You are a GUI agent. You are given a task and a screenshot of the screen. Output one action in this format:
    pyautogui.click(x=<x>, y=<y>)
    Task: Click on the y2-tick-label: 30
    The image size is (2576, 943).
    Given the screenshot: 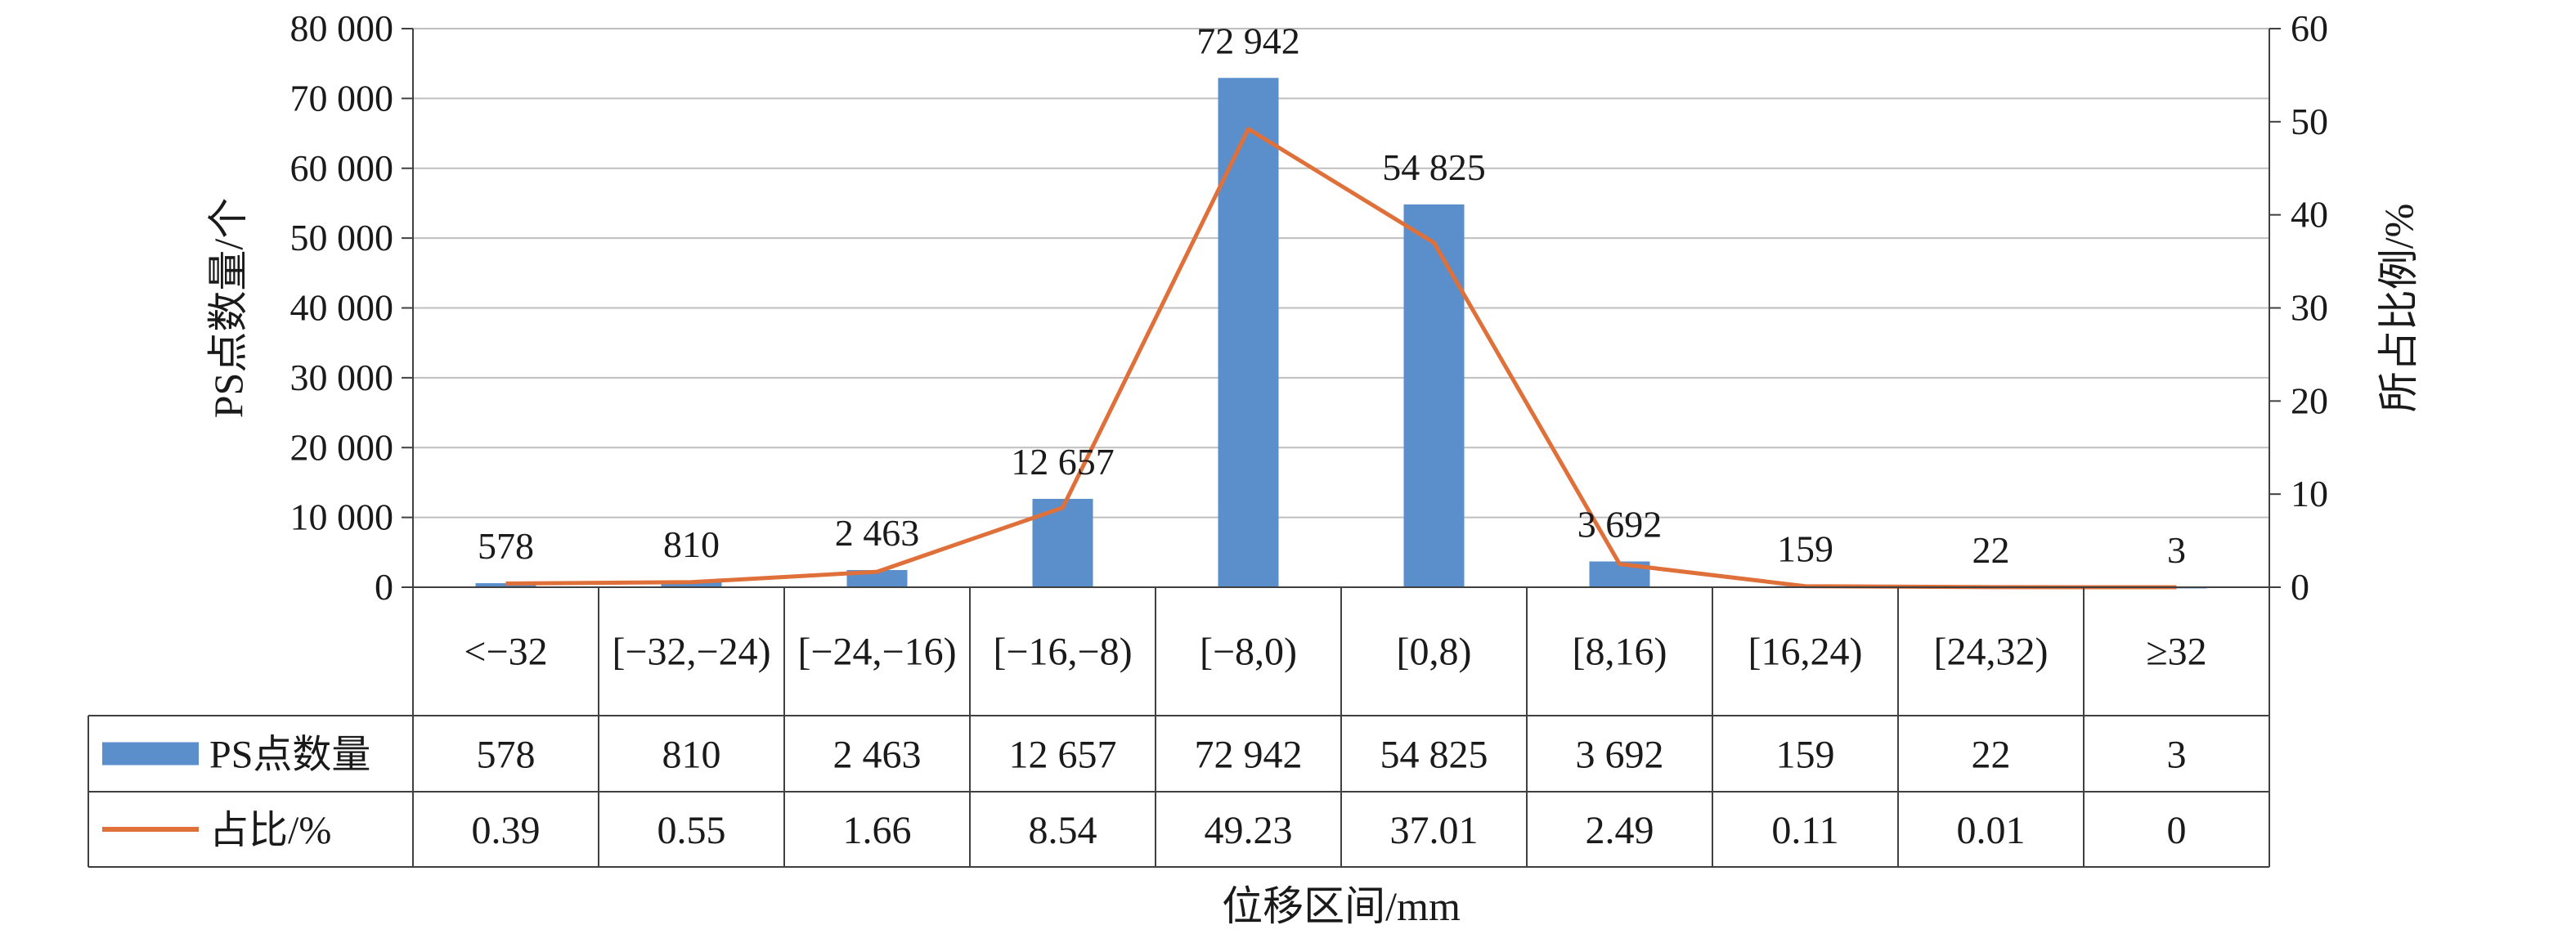 What is the action you would take?
    pyautogui.click(x=2309, y=308)
    